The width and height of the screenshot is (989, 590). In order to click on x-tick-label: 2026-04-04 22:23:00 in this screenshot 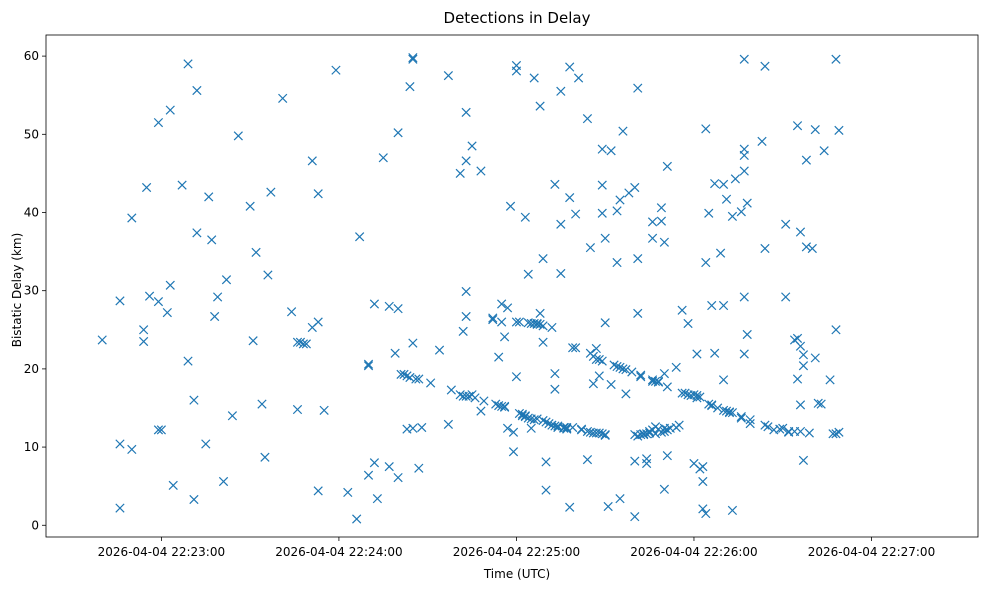, I will do `click(161, 552)`.